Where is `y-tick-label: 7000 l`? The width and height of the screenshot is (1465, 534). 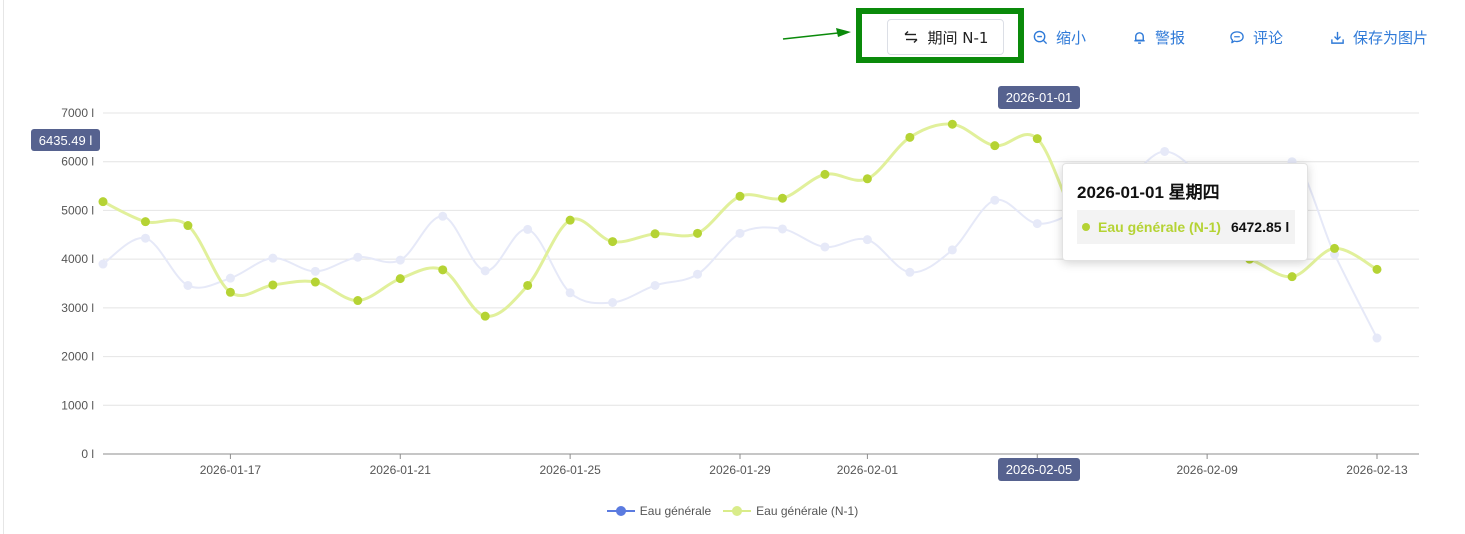
y-tick-label: 7000 l is located at coordinates (77, 113).